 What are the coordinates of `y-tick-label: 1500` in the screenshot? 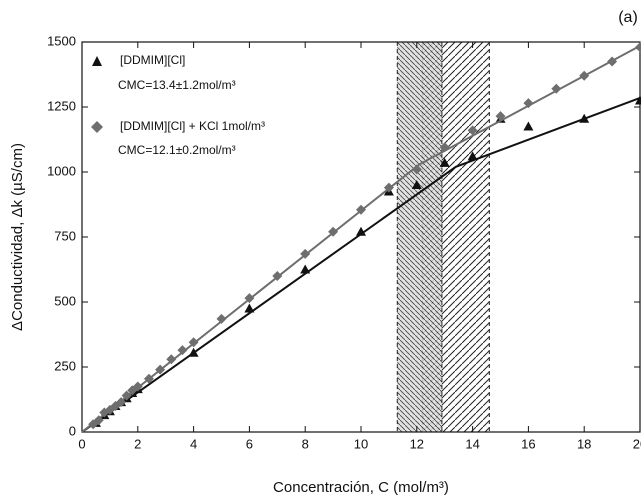 It's located at (61, 40).